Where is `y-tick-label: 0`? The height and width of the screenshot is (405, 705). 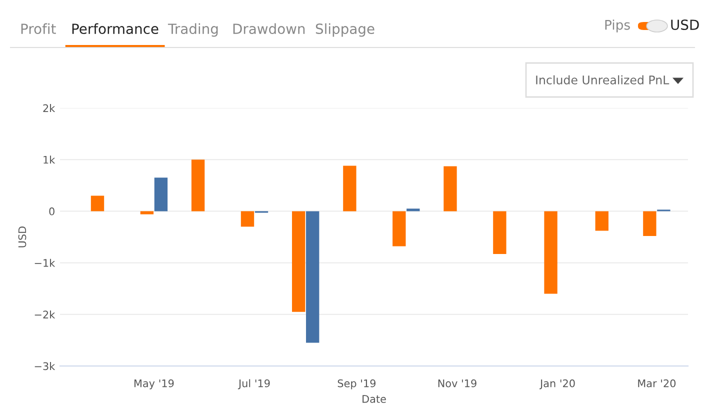 y-tick-label: 0 is located at coordinates (51, 211).